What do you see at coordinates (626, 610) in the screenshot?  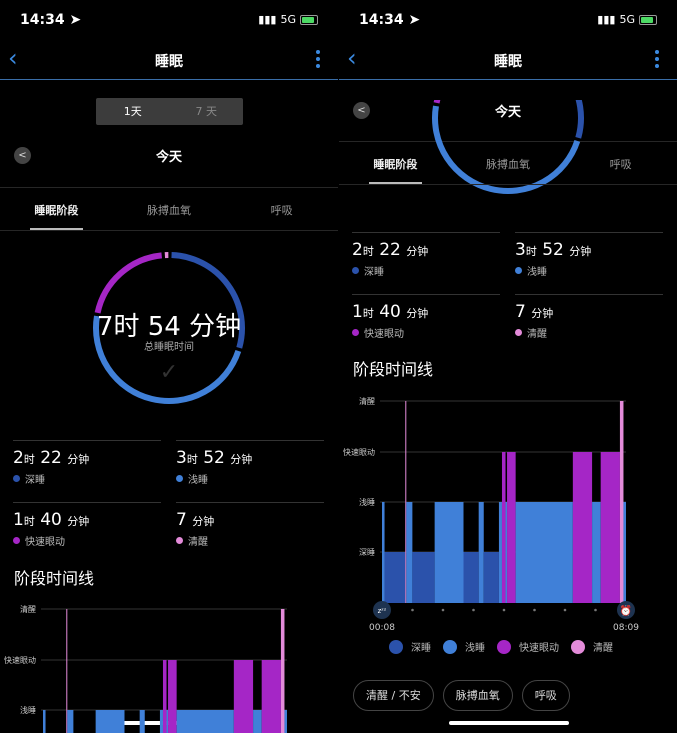 I see `alarm-clock-icon` at bounding box center [626, 610].